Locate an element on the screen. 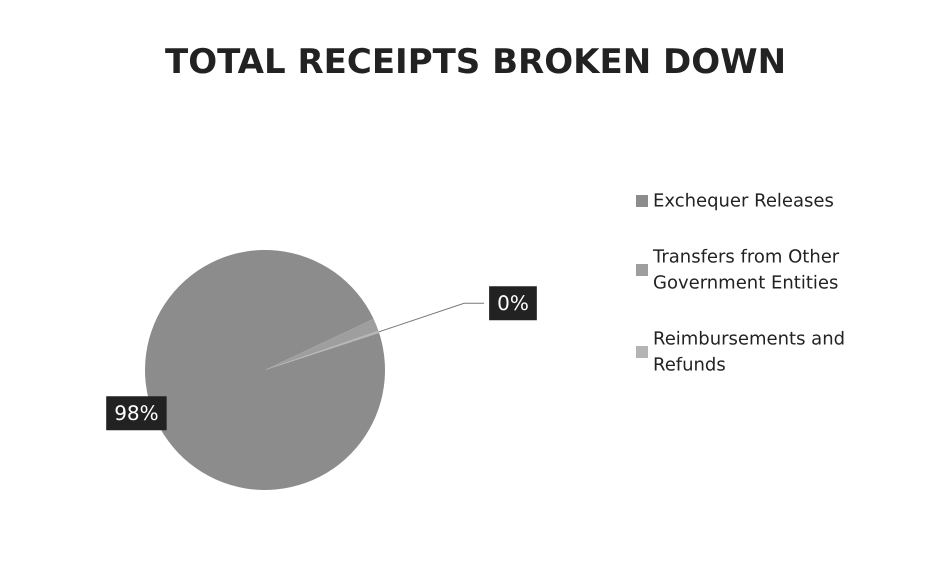 The image size is (933, 566). data-label: 98% is located at coordinates (136, 413).